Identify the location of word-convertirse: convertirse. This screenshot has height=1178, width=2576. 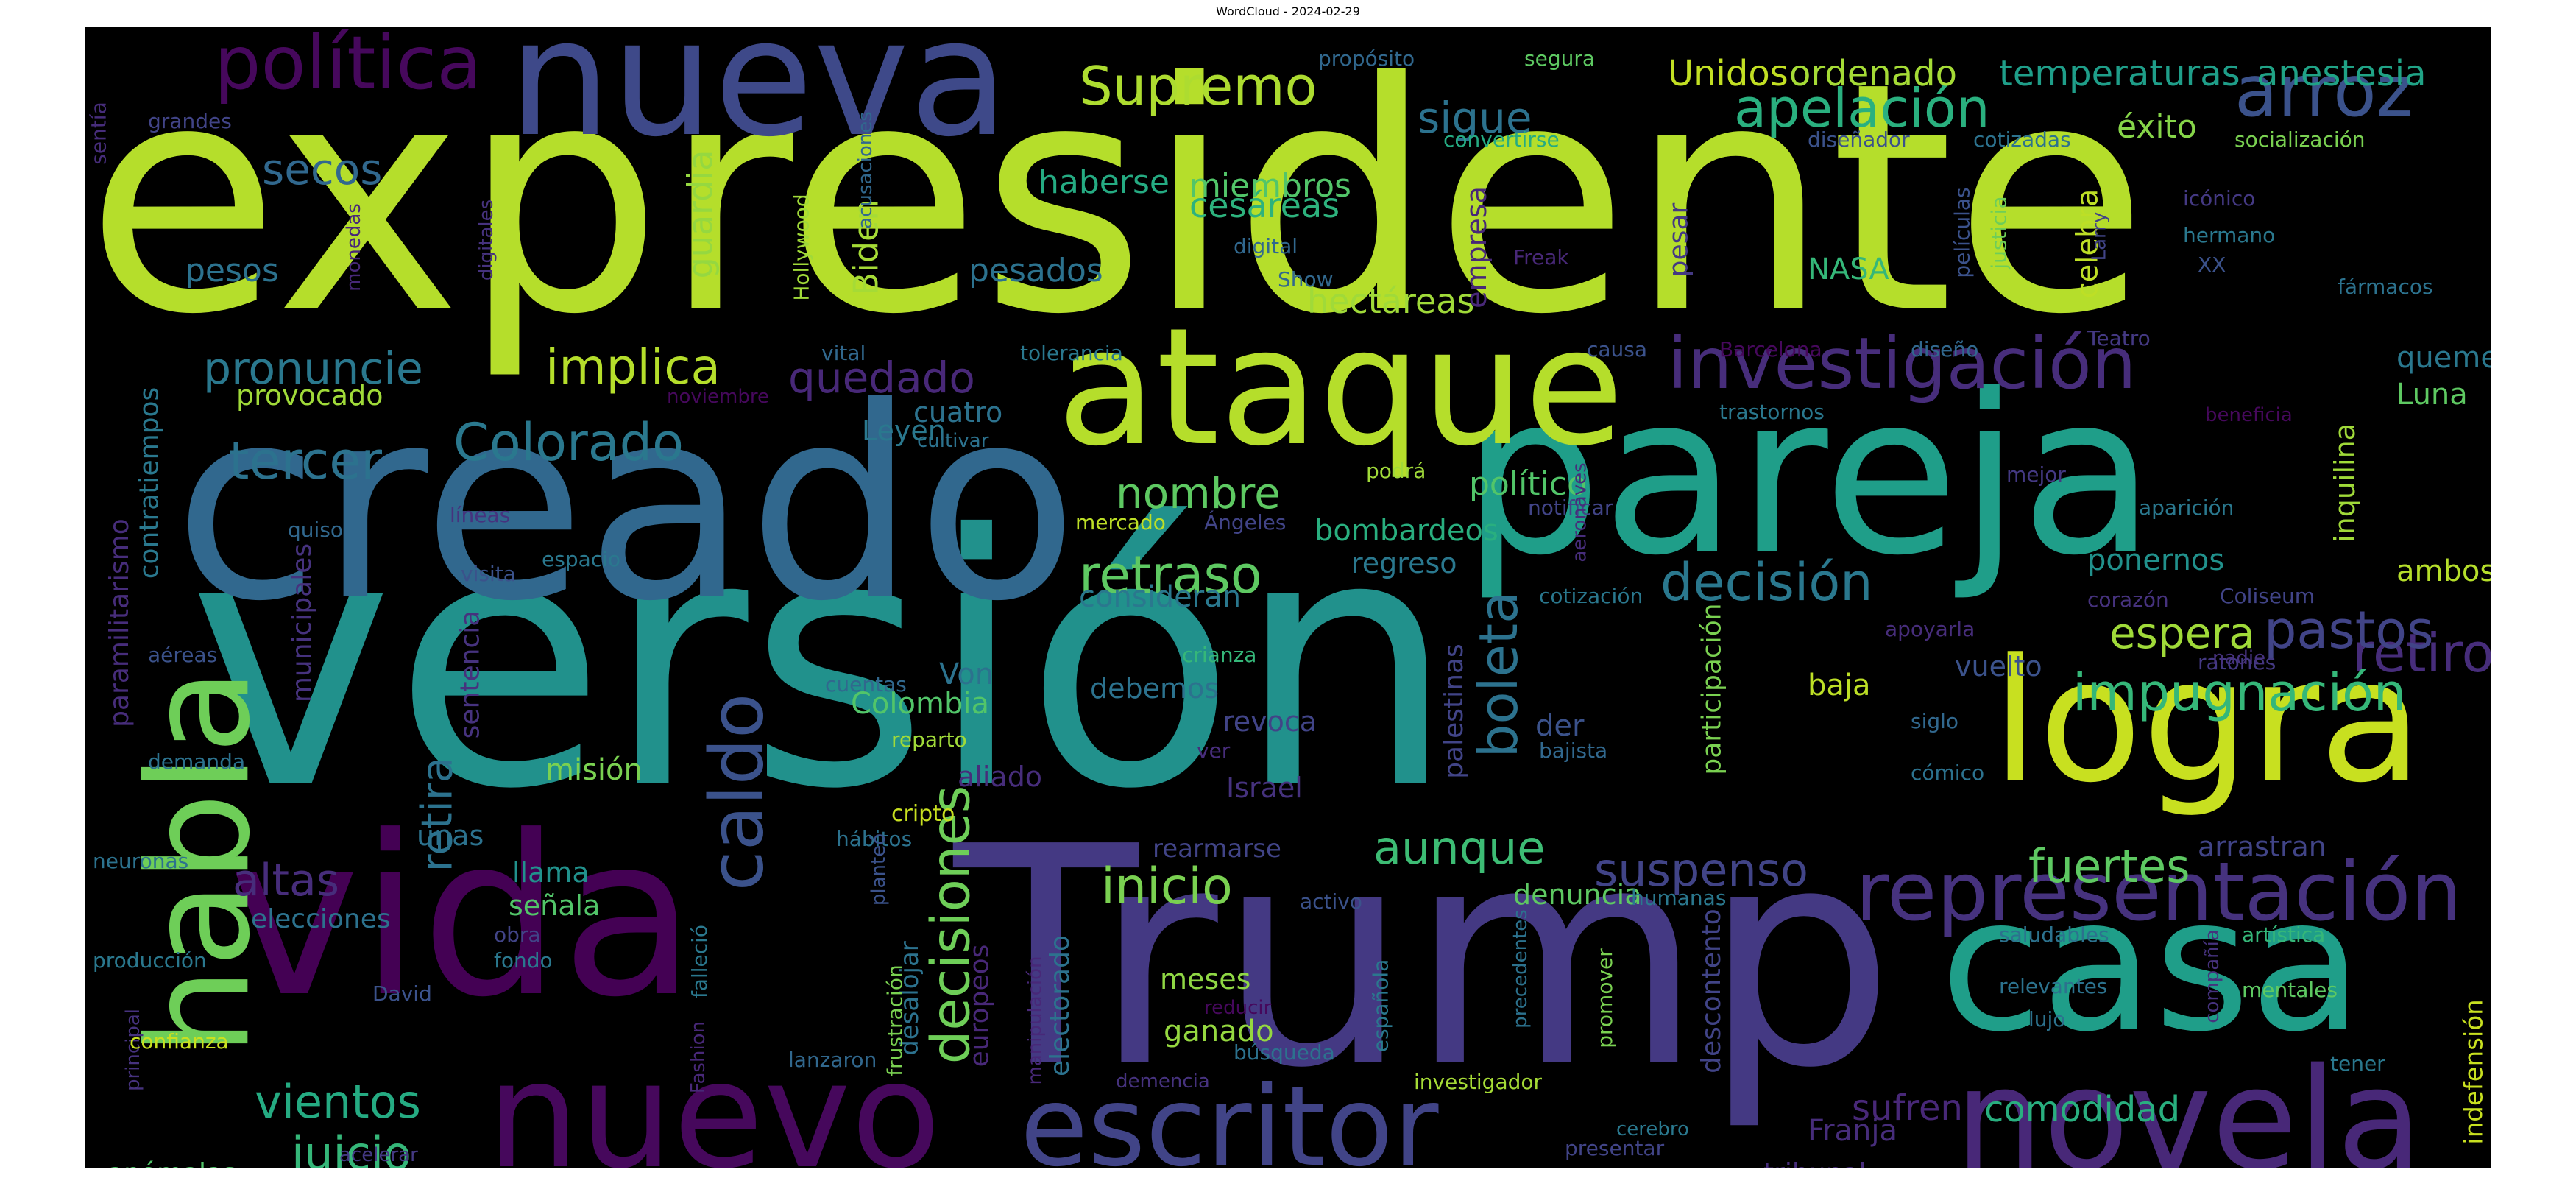
(1501, 139).